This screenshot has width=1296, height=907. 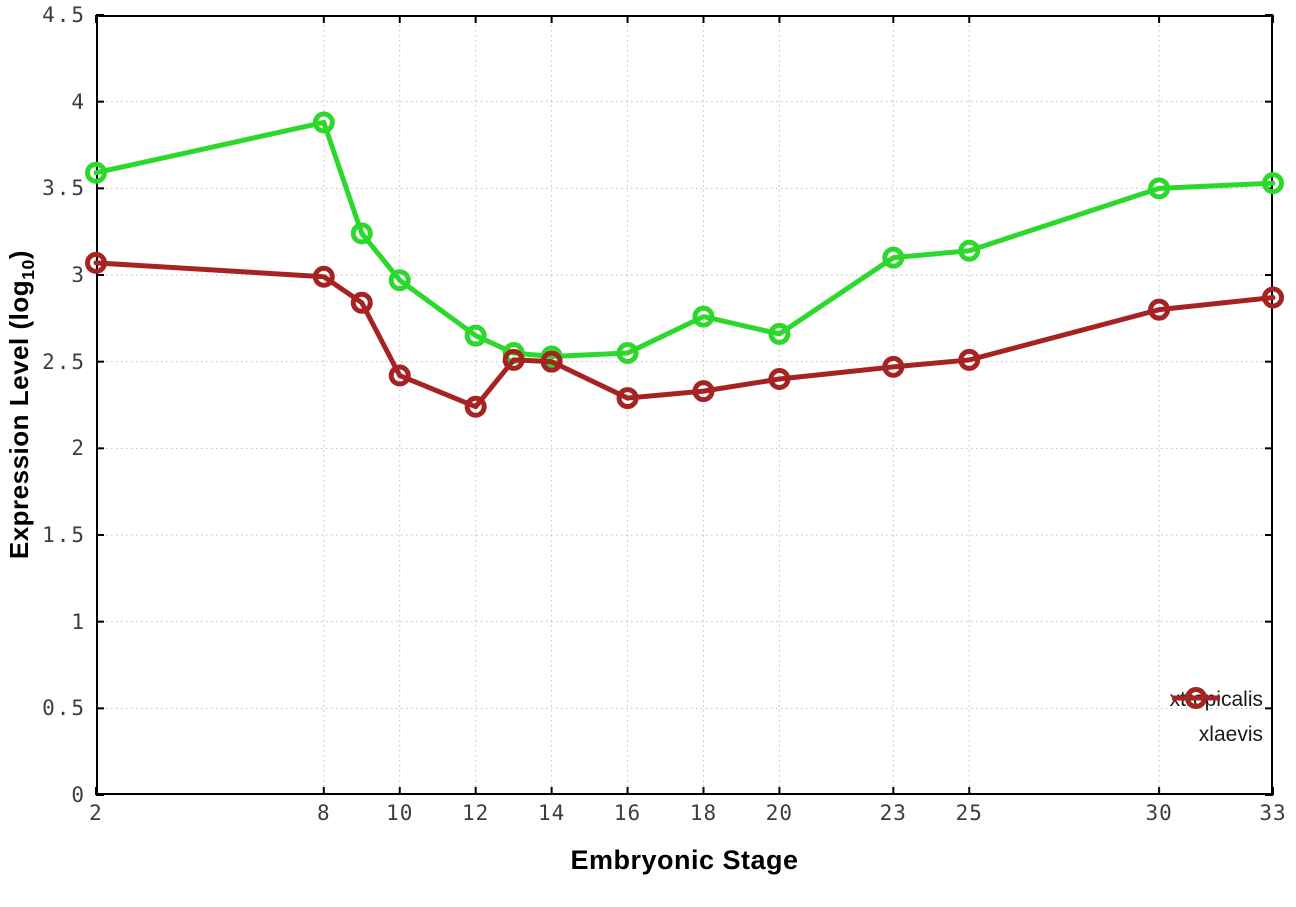 I want to click on legend-label-xlaevis: xlaevis, so click(x=1230, y=734).